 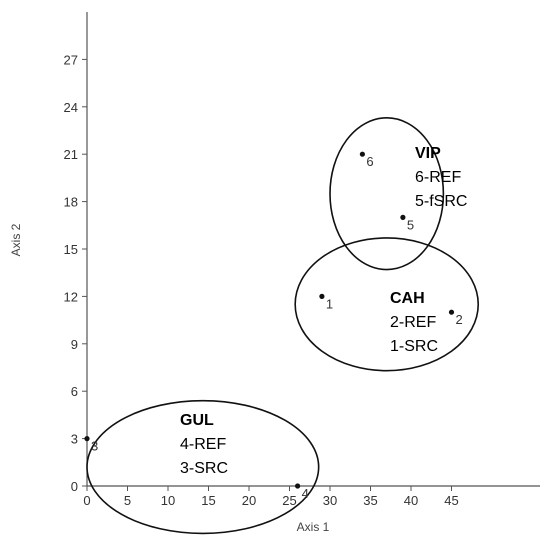 What do you see at coordinates (168, 500) in the screenshot?
I see `x-tick-label: 10` at bounding box center [168, 500].